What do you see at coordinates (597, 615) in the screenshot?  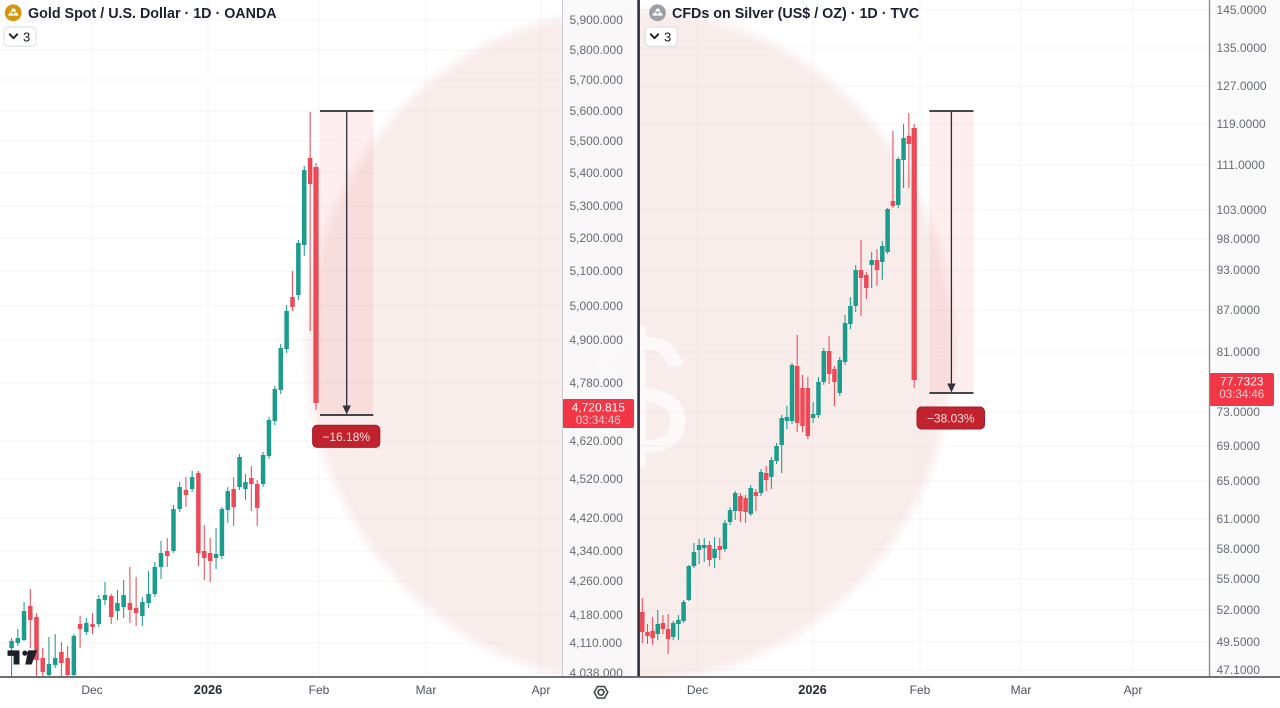 I see `svg-text: 4,180.000` at bounding box center [597, 615].